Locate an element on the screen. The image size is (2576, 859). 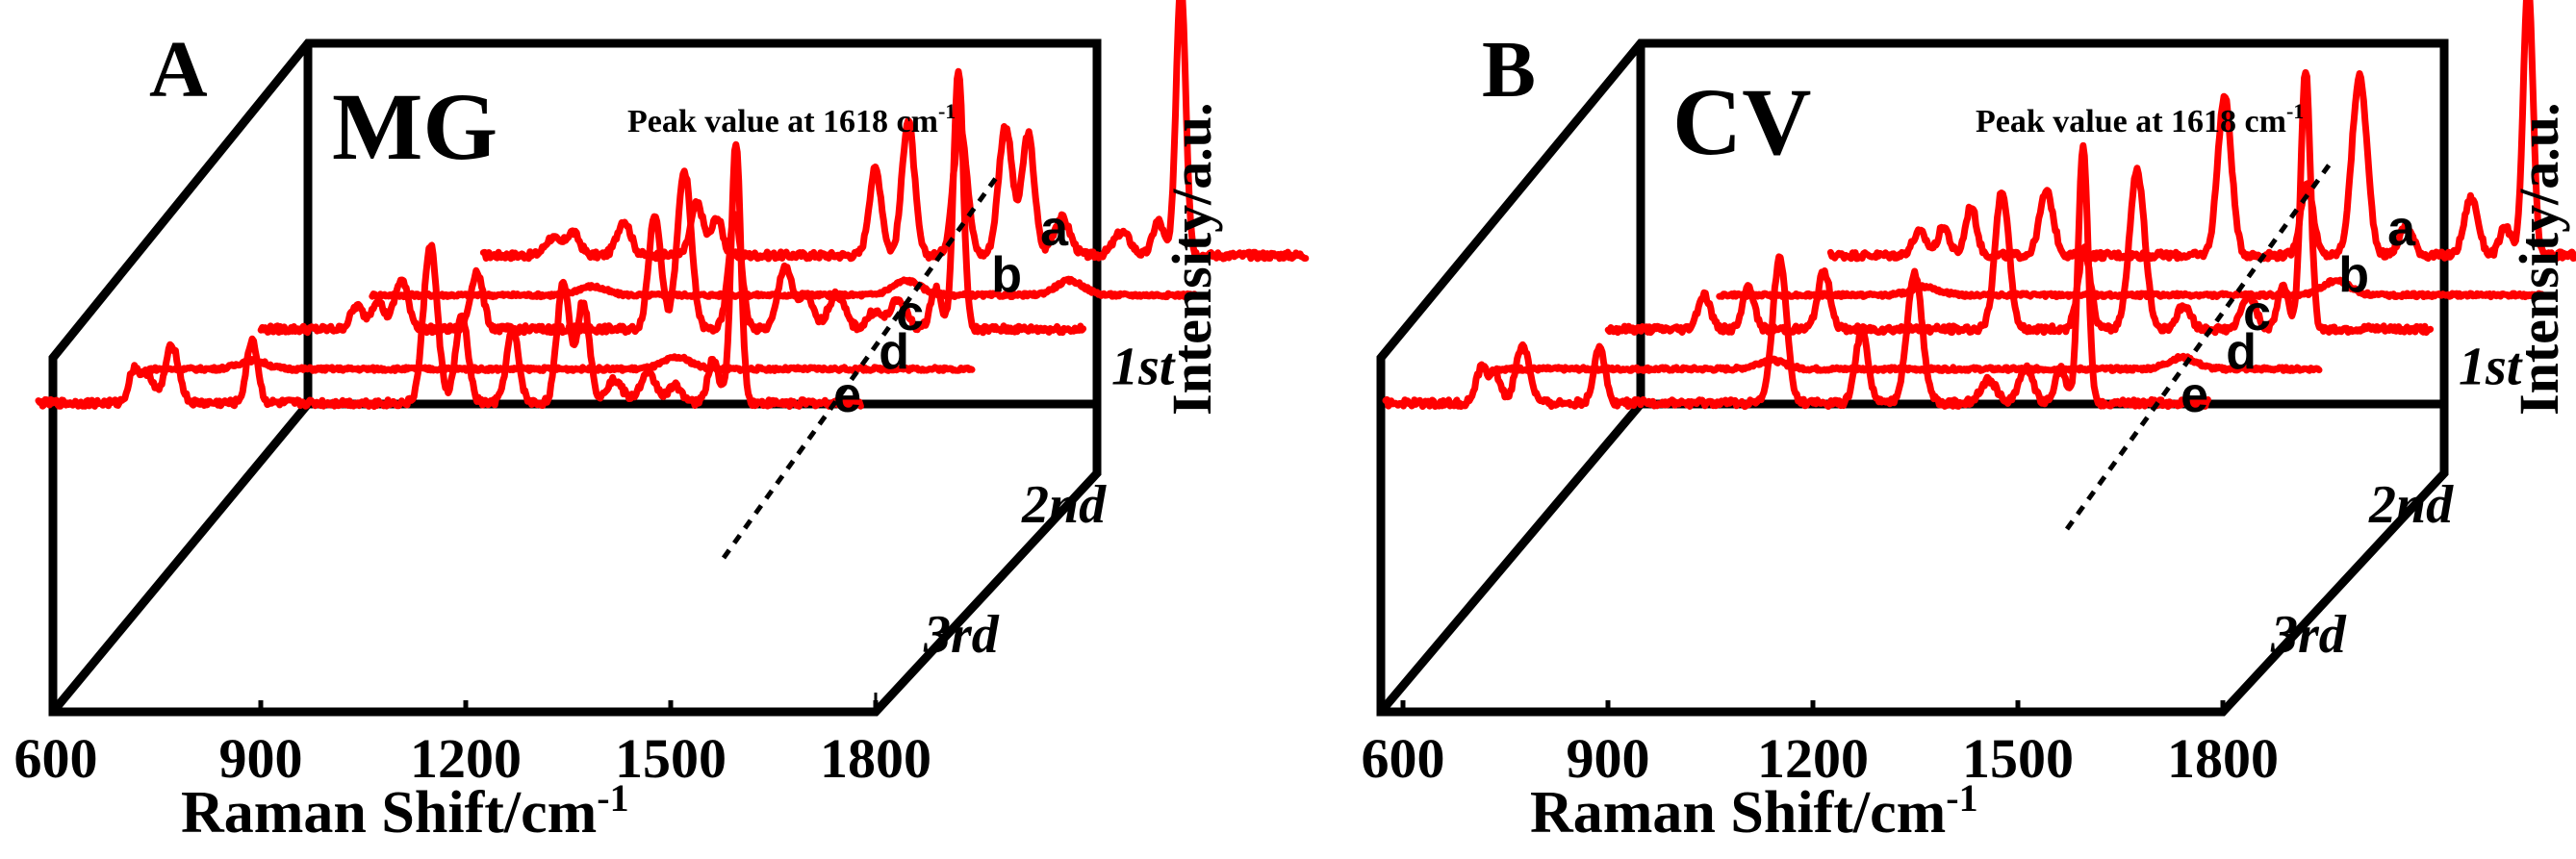
panel-b-x-axis-label: Raman Shift/cm-1 is located at coordinates (1754, 811).